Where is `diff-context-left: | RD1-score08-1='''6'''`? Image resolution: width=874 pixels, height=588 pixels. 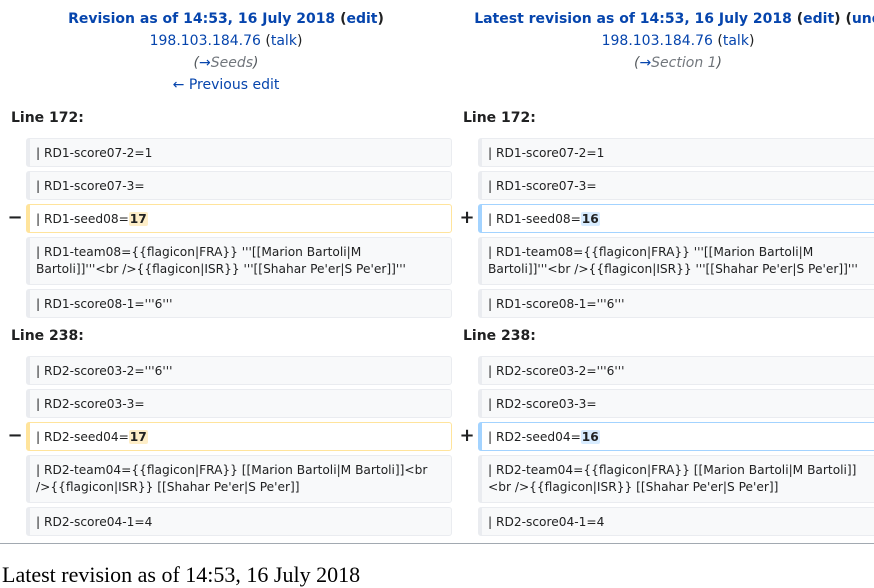 diff-context-left: | RD1-score08-1='''6''' is located at coordinates (239, 303).